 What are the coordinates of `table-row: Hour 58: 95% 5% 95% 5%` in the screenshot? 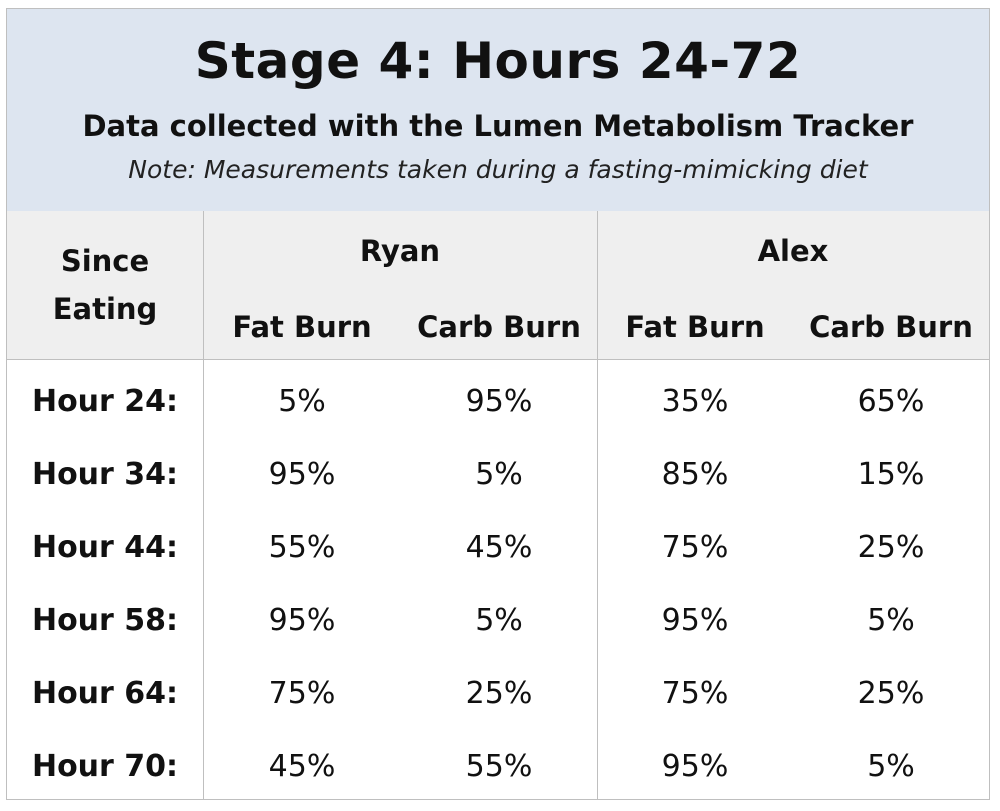 It's located at (498, 615).